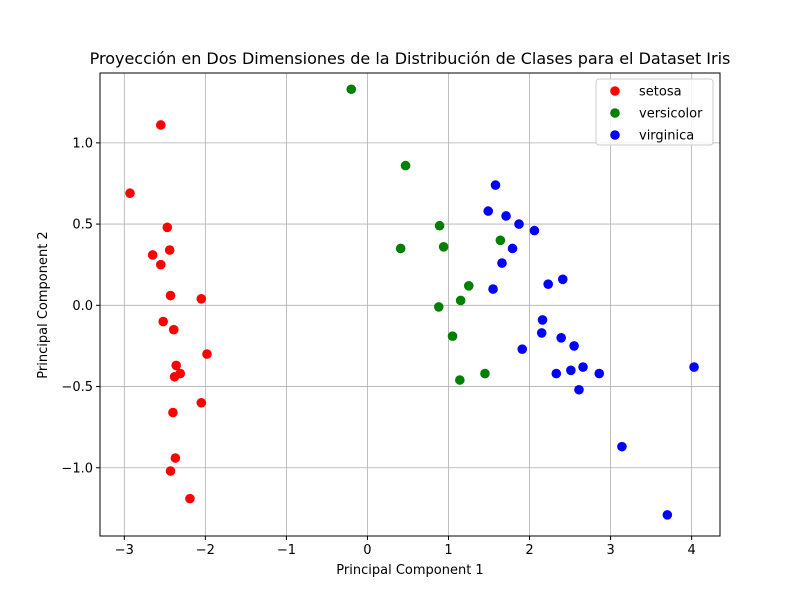 The image size is (799, 599). What do you see at coordinates (77, 387) in the screenshot?
I see `y-tick-label: −0.5` at bounding box center [77, 387].